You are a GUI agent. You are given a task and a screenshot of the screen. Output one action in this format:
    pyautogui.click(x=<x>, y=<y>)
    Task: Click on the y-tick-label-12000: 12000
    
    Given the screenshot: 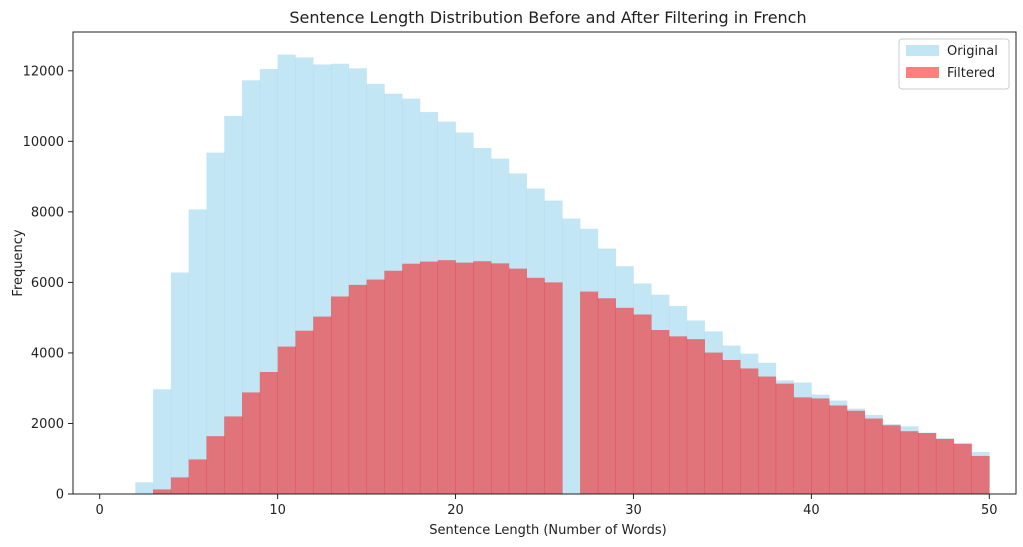 What is the action you would take?
    pyautogui.click(x=43, y=71)
    